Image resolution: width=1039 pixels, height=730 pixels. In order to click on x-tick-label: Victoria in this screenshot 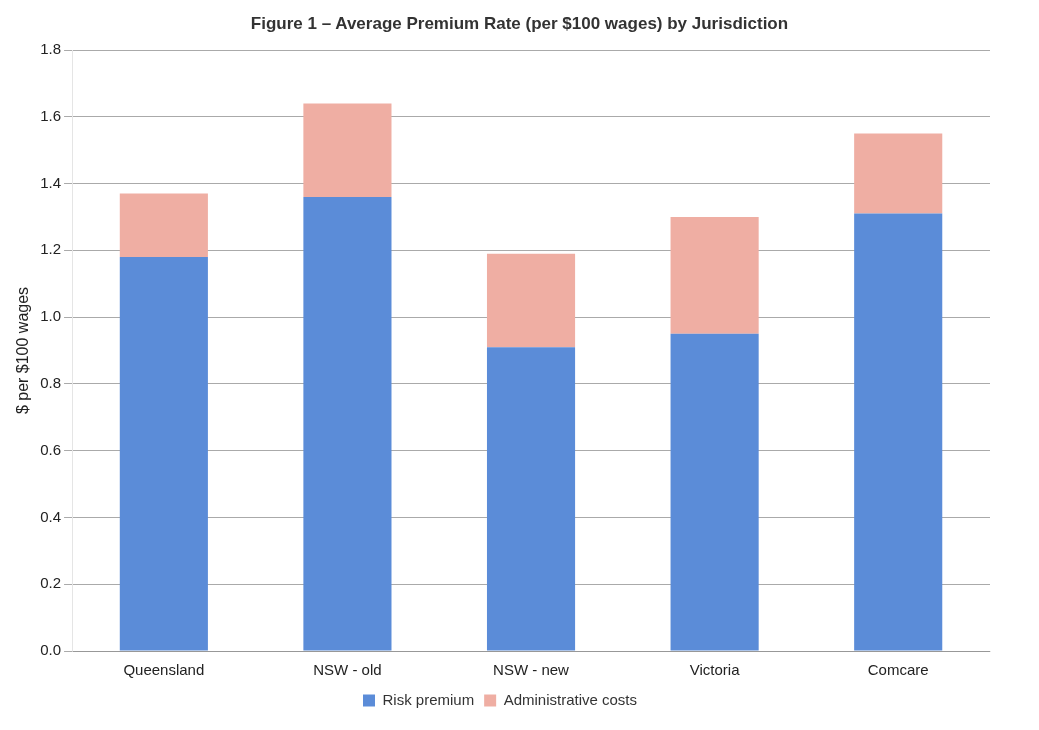, I will do `click(715, 670)`.